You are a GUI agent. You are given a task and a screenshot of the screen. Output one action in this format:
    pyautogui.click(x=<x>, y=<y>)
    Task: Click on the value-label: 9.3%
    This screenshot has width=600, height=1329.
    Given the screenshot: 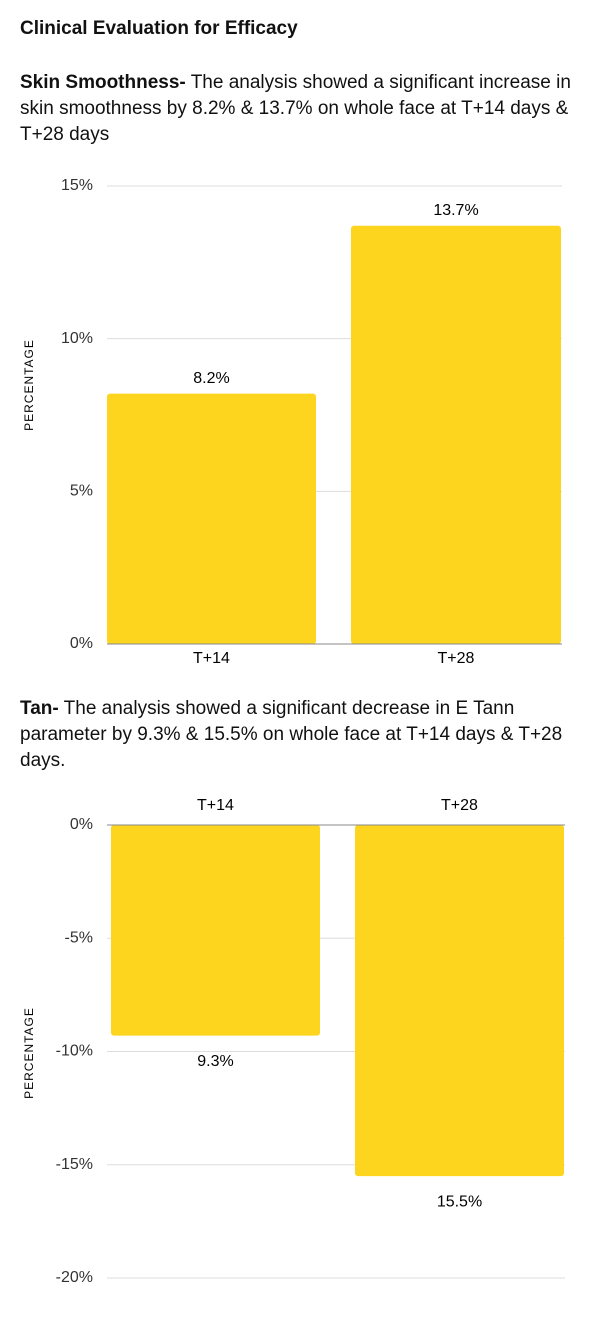 What is the action you would take?
    pyautogui.click(x=215, y=1061)
    